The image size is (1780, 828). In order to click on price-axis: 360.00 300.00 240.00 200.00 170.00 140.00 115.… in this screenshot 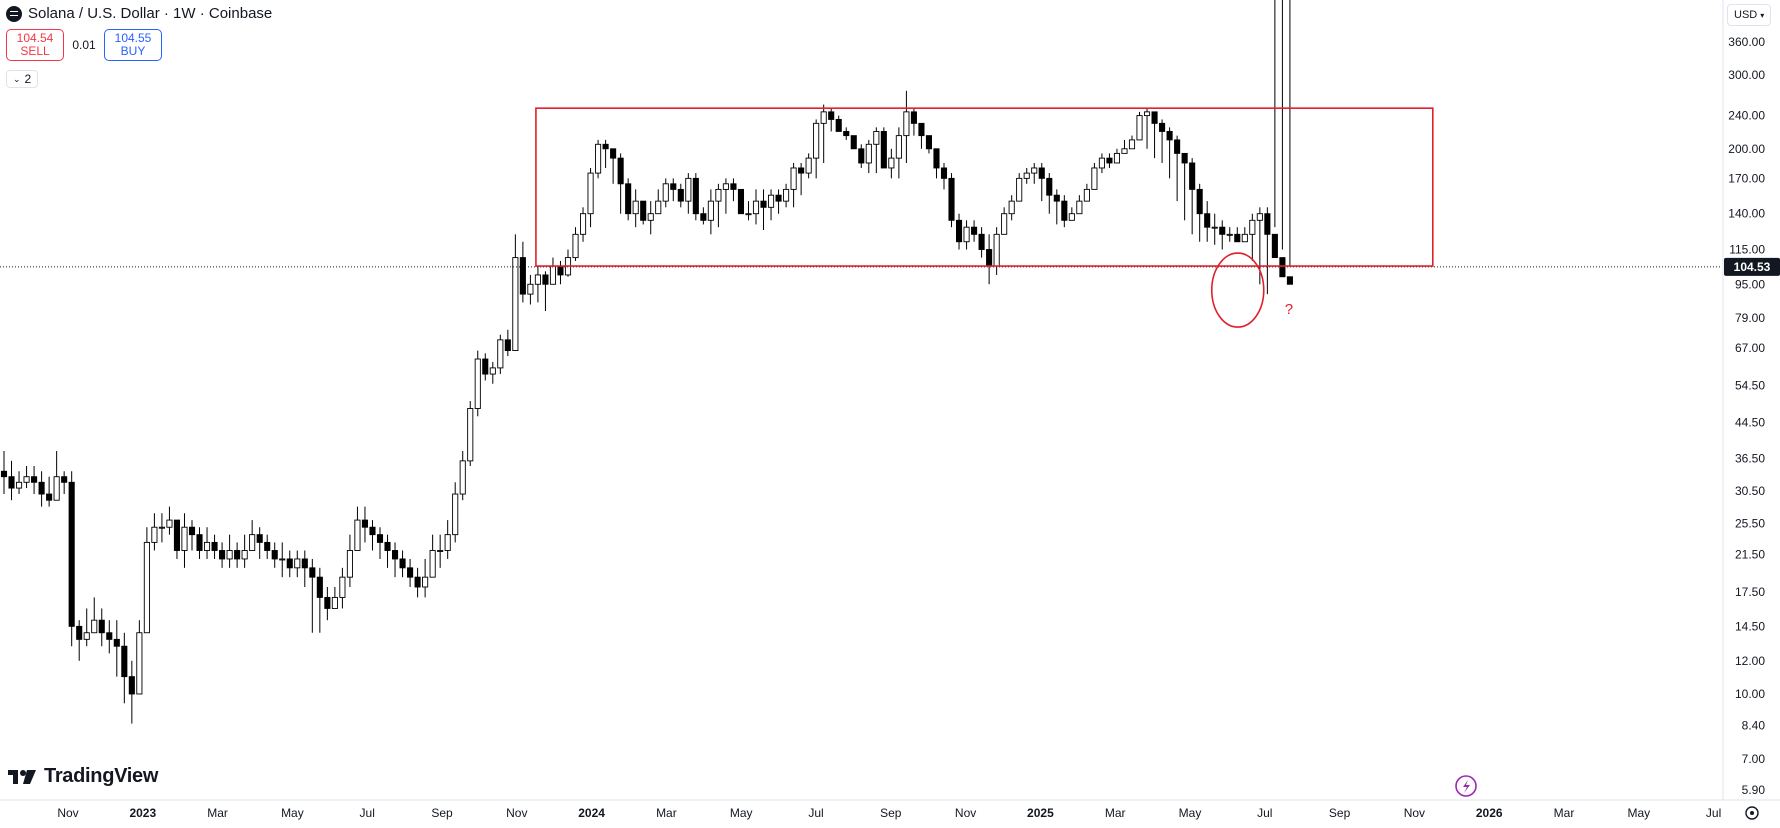, I will do `click(1746, 416)`.